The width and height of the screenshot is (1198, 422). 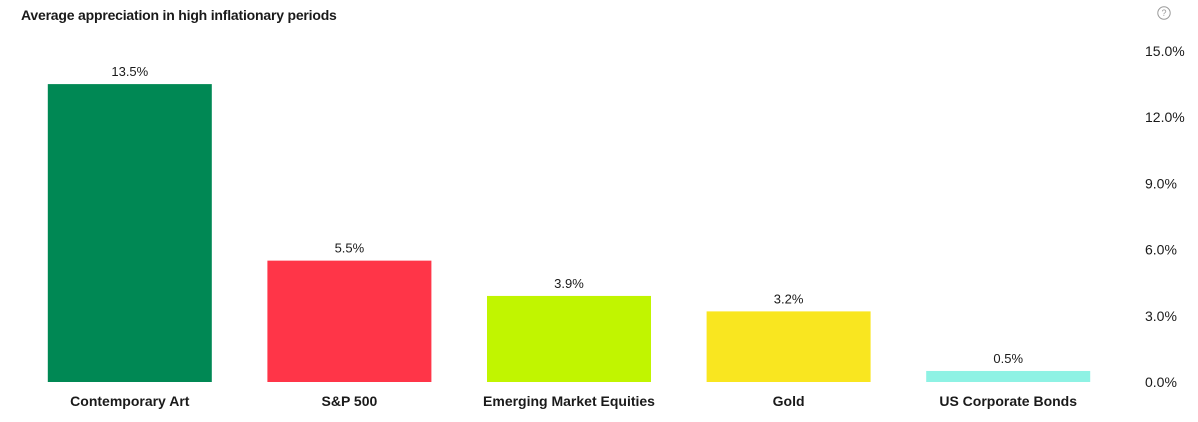 I want to click on y-tick-label: 15.0%, so click(x=1165, y=51).